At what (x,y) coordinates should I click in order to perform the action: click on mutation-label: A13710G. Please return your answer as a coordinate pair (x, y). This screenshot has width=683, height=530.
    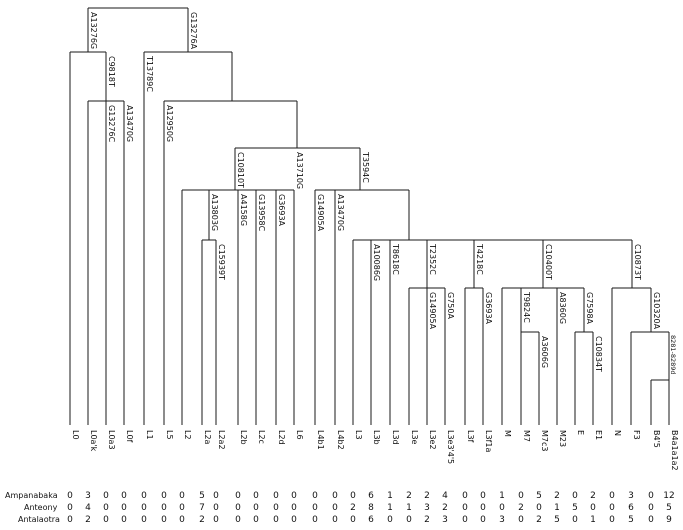
    Looking at the image, I should click on (299, 170).